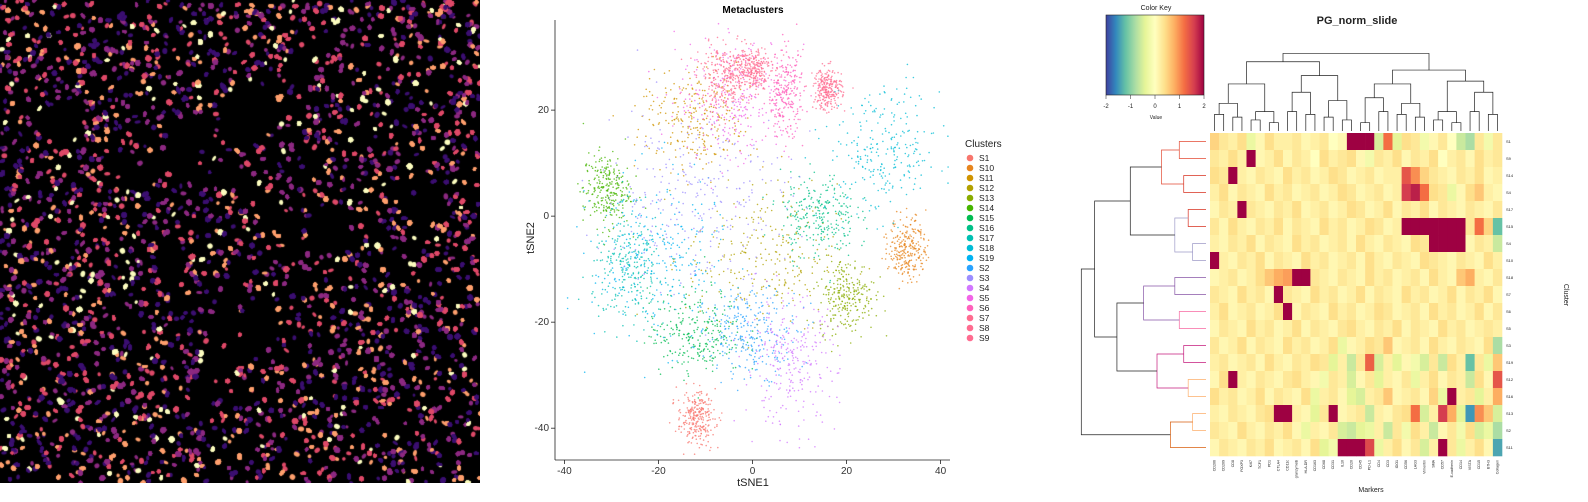 The image size is (1588, 502). What do you see at coordinates (542, 428) in the screenshot?
I see `tsne-y-tick-label: -40` at bounding box center [542, 428].